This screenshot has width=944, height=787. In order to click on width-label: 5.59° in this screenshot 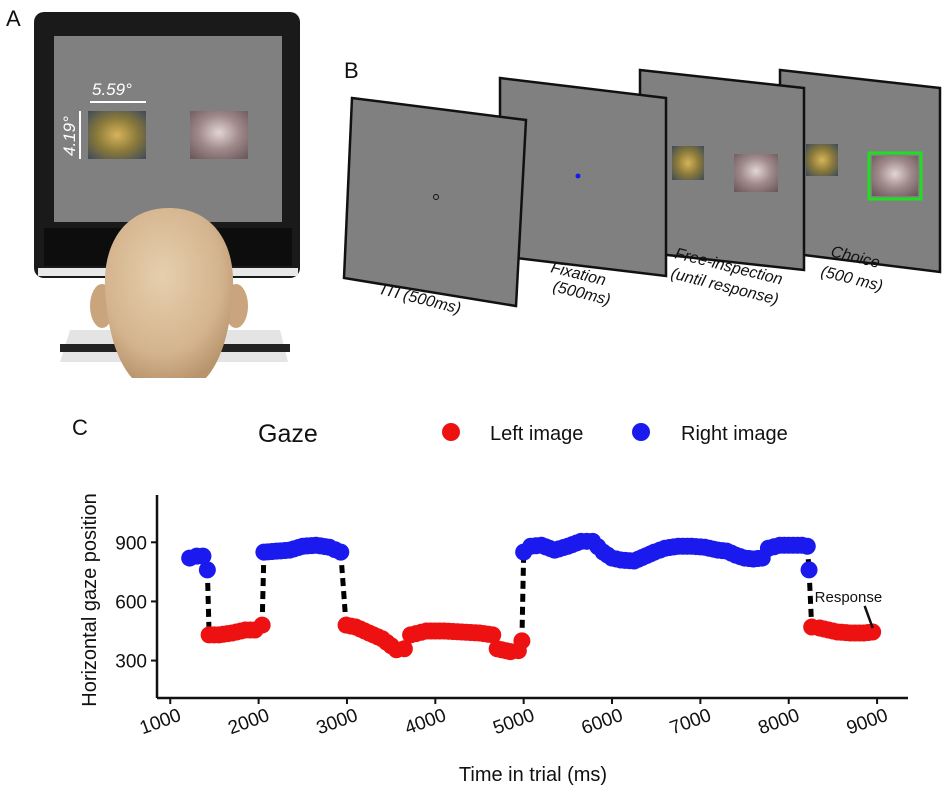, I will do `click(112, 89)`.